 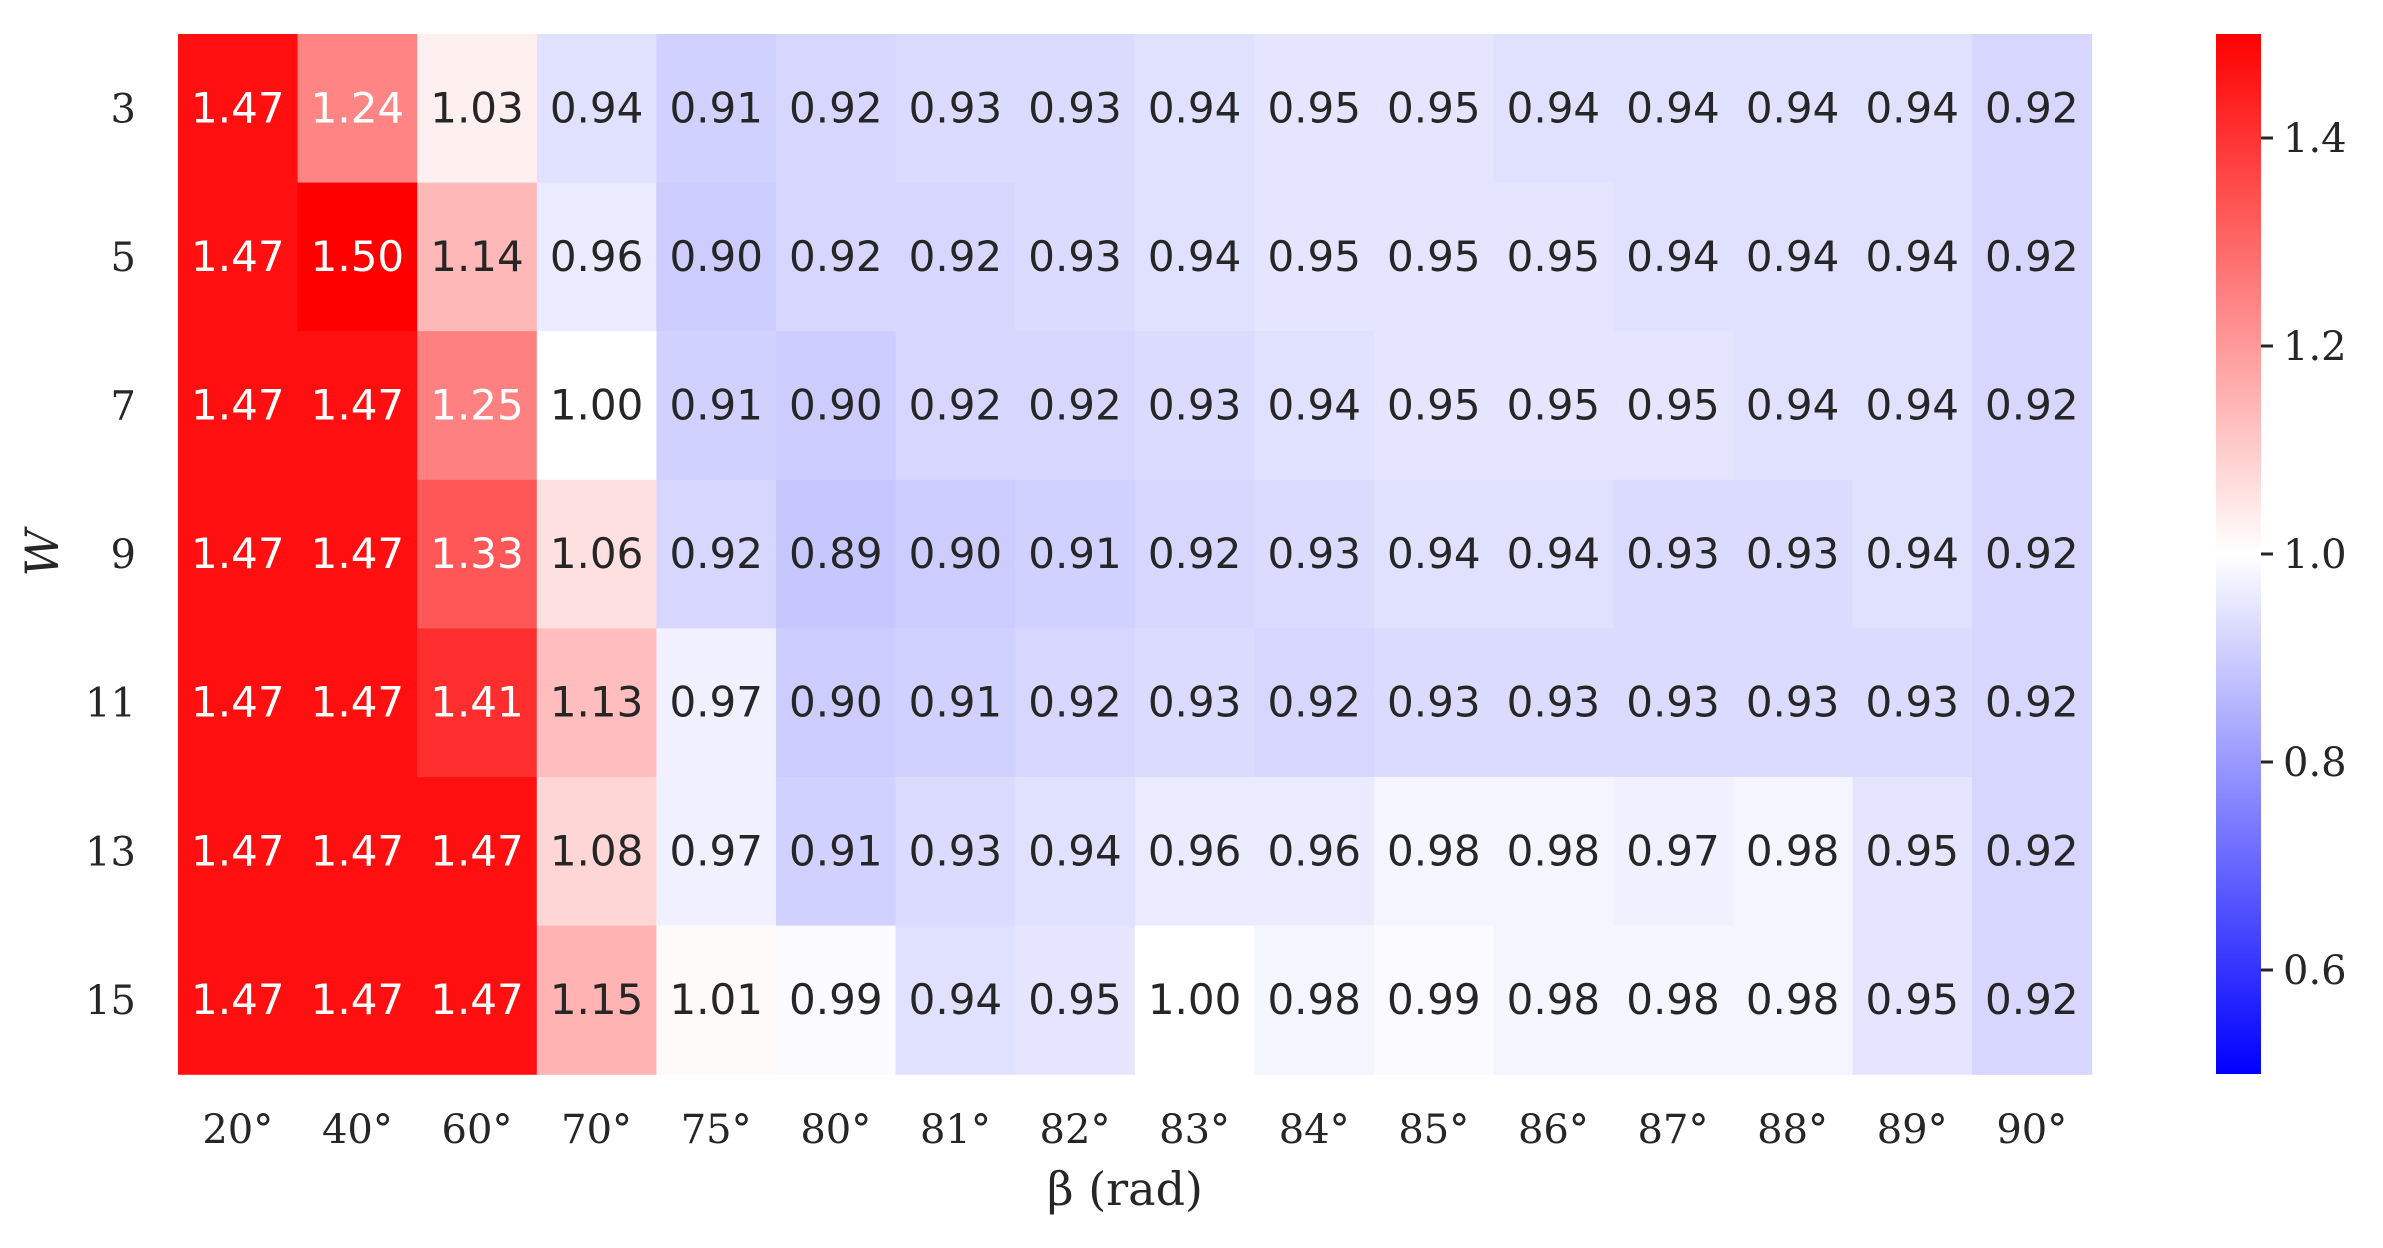 I want to click on x-tick-label: 88°, so click(x=1792, y=1130).